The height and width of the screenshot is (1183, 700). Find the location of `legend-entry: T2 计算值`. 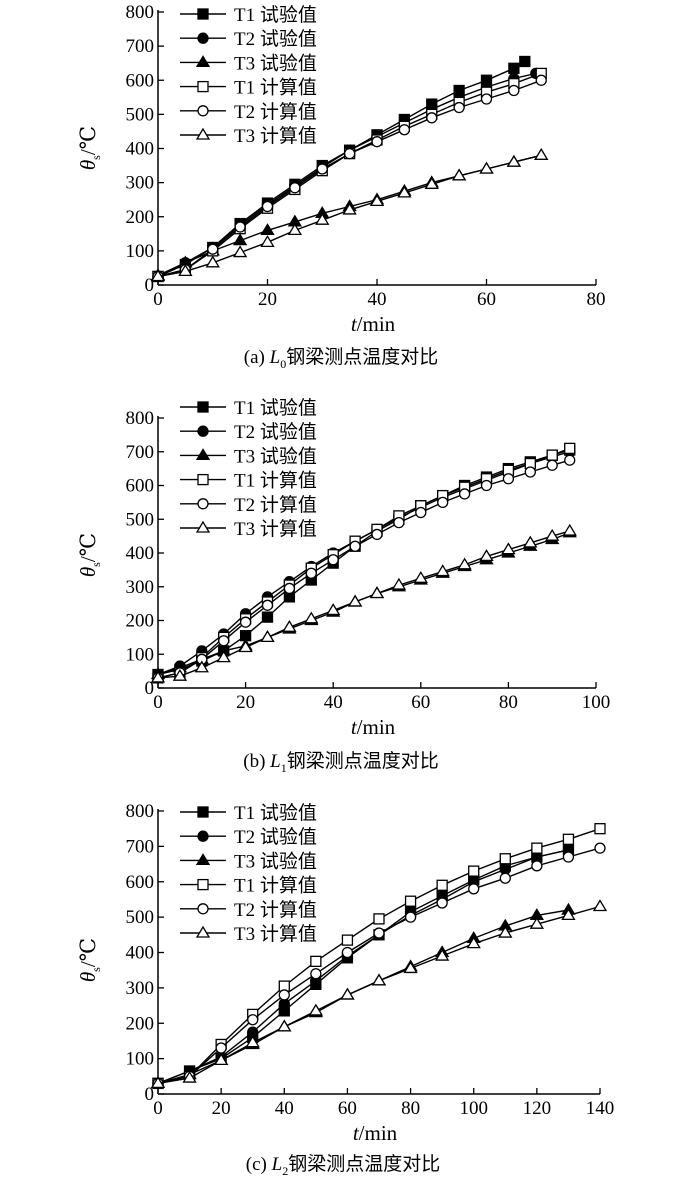

legend-entry: T2 计算值 is located at coordinates (248, 112).